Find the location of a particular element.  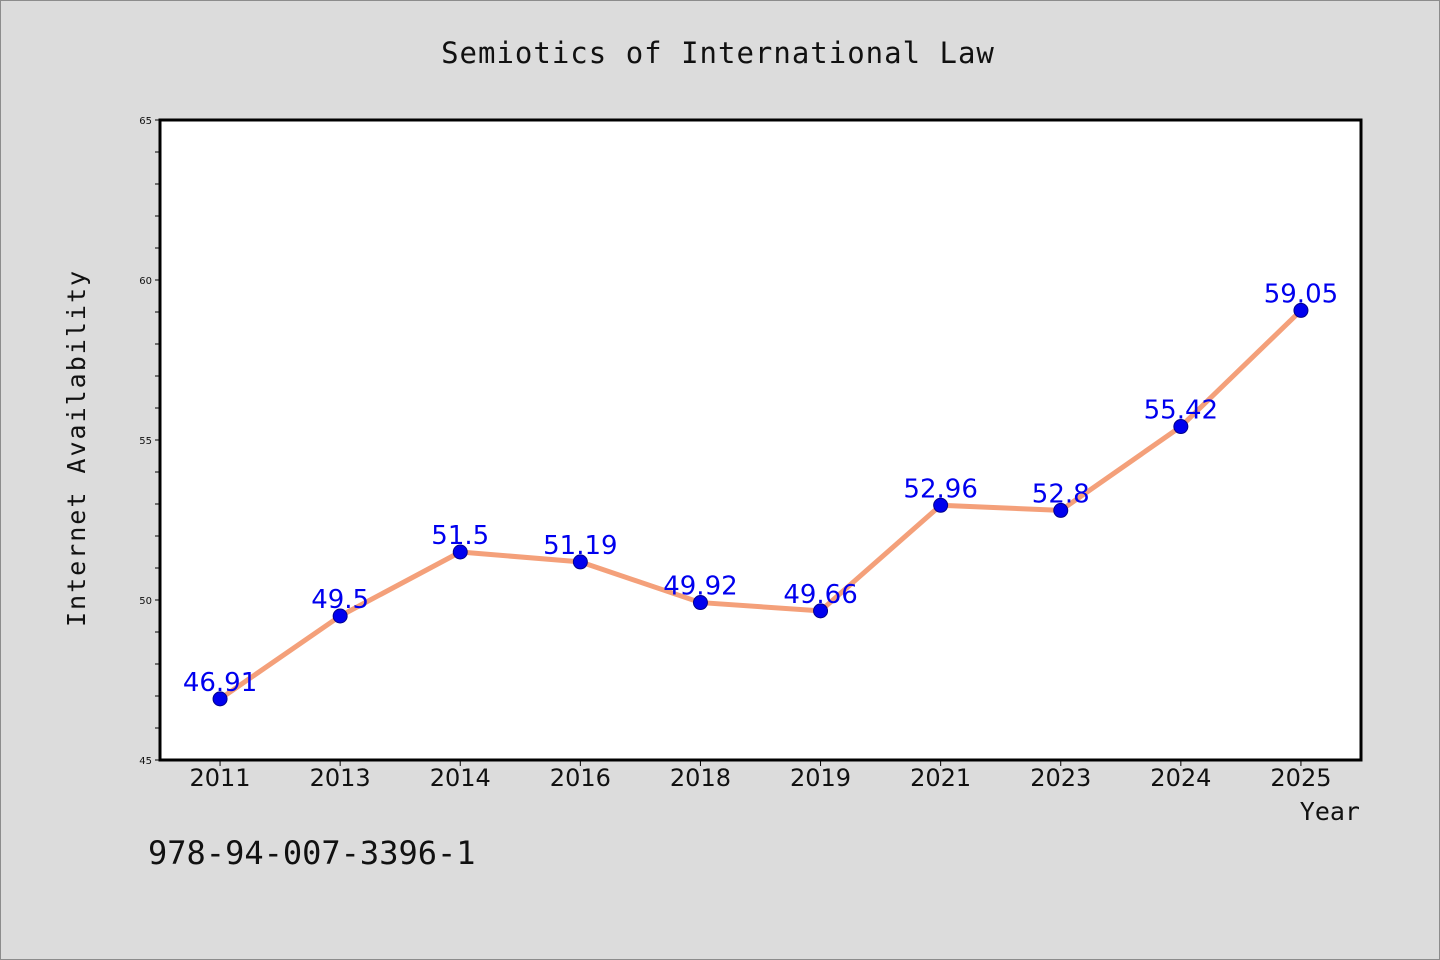

data-label: 59.05 is located at coordinates (1301, 294).